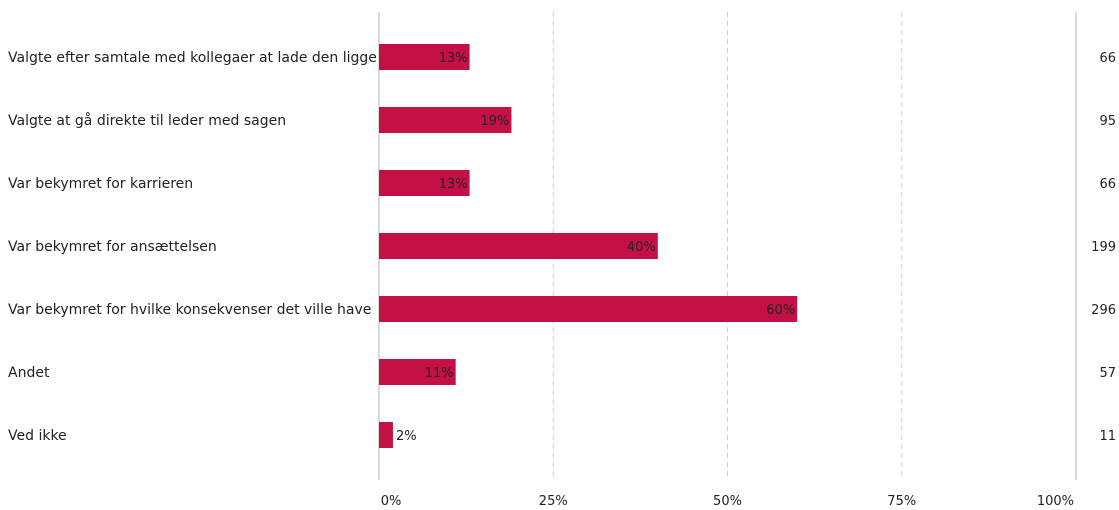  Describe the element at coordinates (553, 501) in the screenshot. I see `x-tick-label: 25%` at that location.